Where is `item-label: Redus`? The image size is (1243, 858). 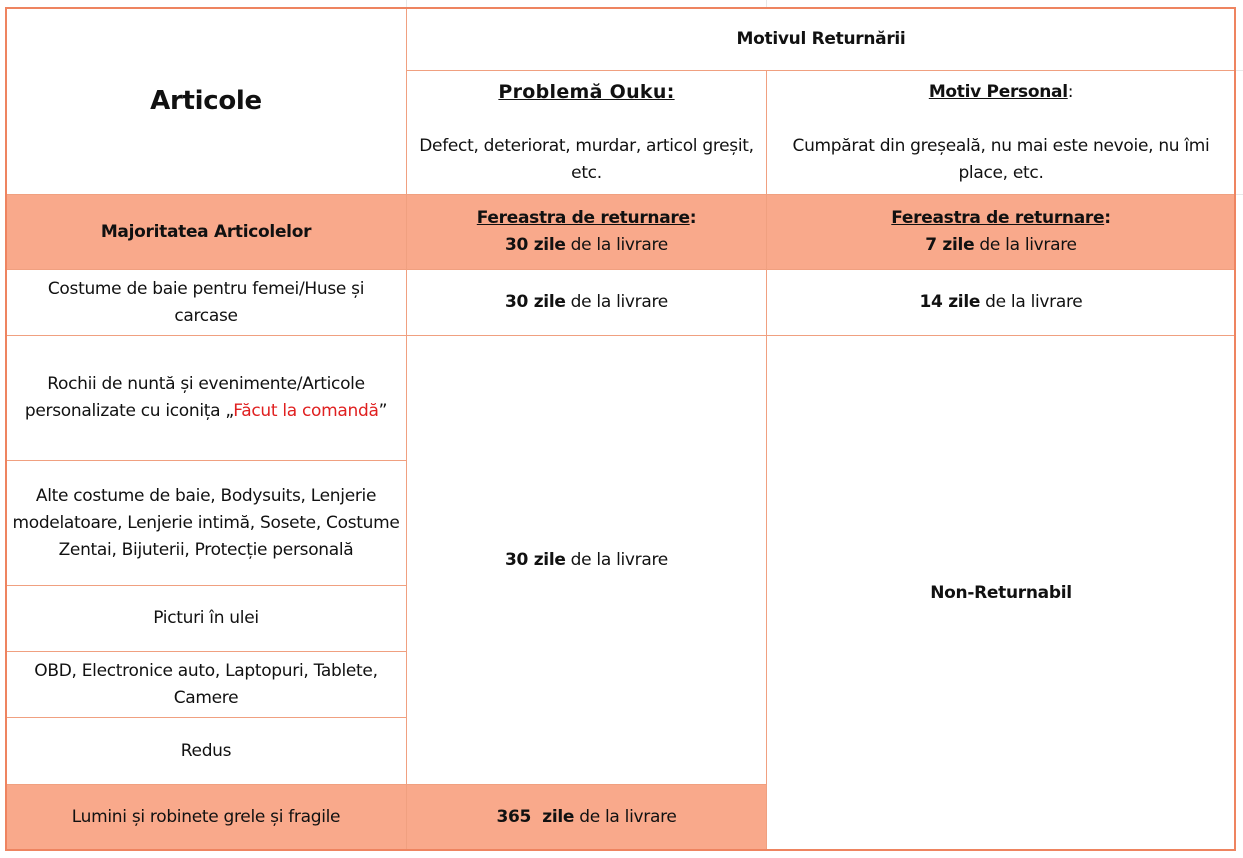
item-label: Redus is located at coordinates (206, 750).